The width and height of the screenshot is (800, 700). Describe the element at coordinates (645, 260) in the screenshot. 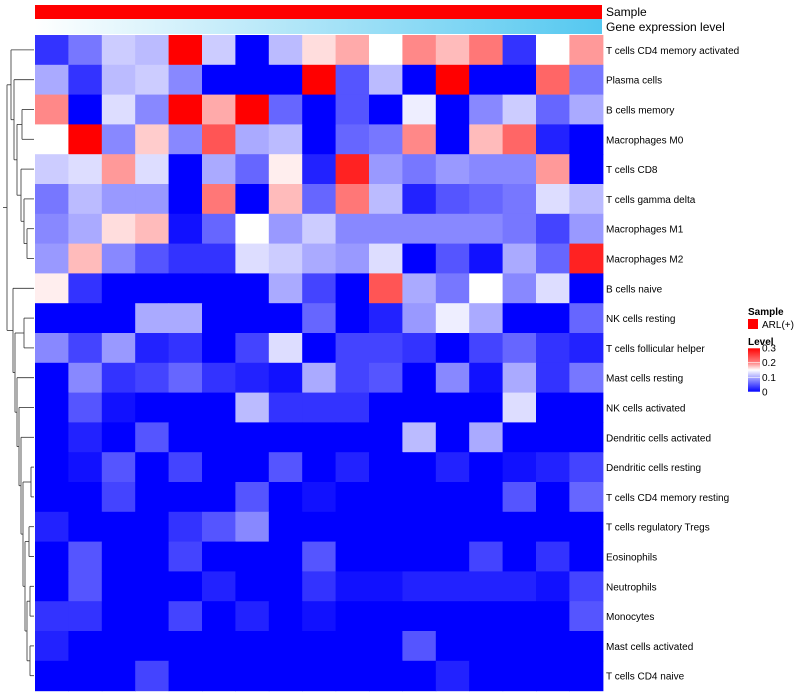

I see `row-label: Macrophages M2` at that location.